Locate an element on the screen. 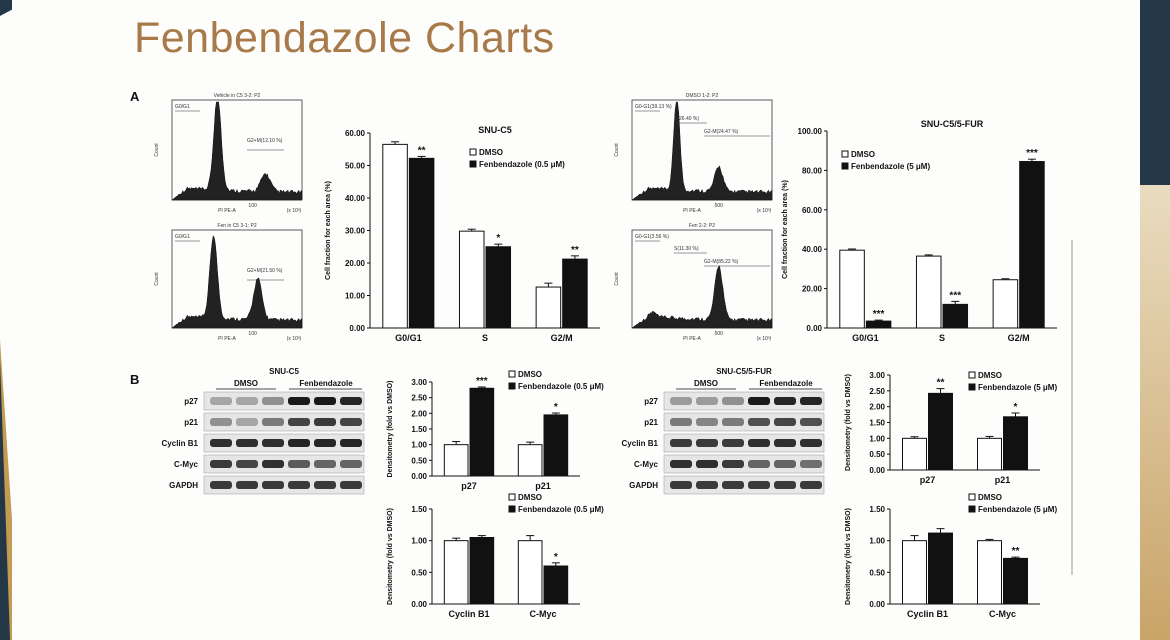 The image size is (1170, 640). legend-label: DMSO is located at coordinates (990, 497).